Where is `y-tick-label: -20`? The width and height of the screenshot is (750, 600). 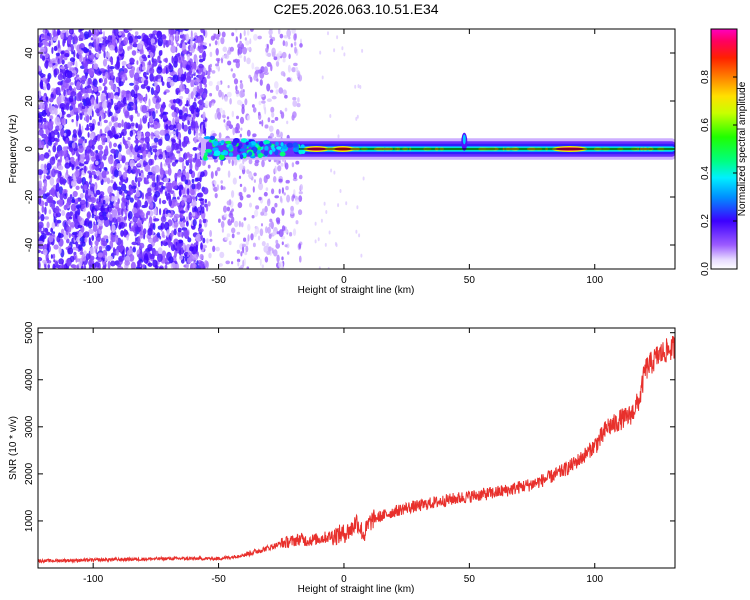 y-tick-label: -20 is located at coordinates (29, 196).